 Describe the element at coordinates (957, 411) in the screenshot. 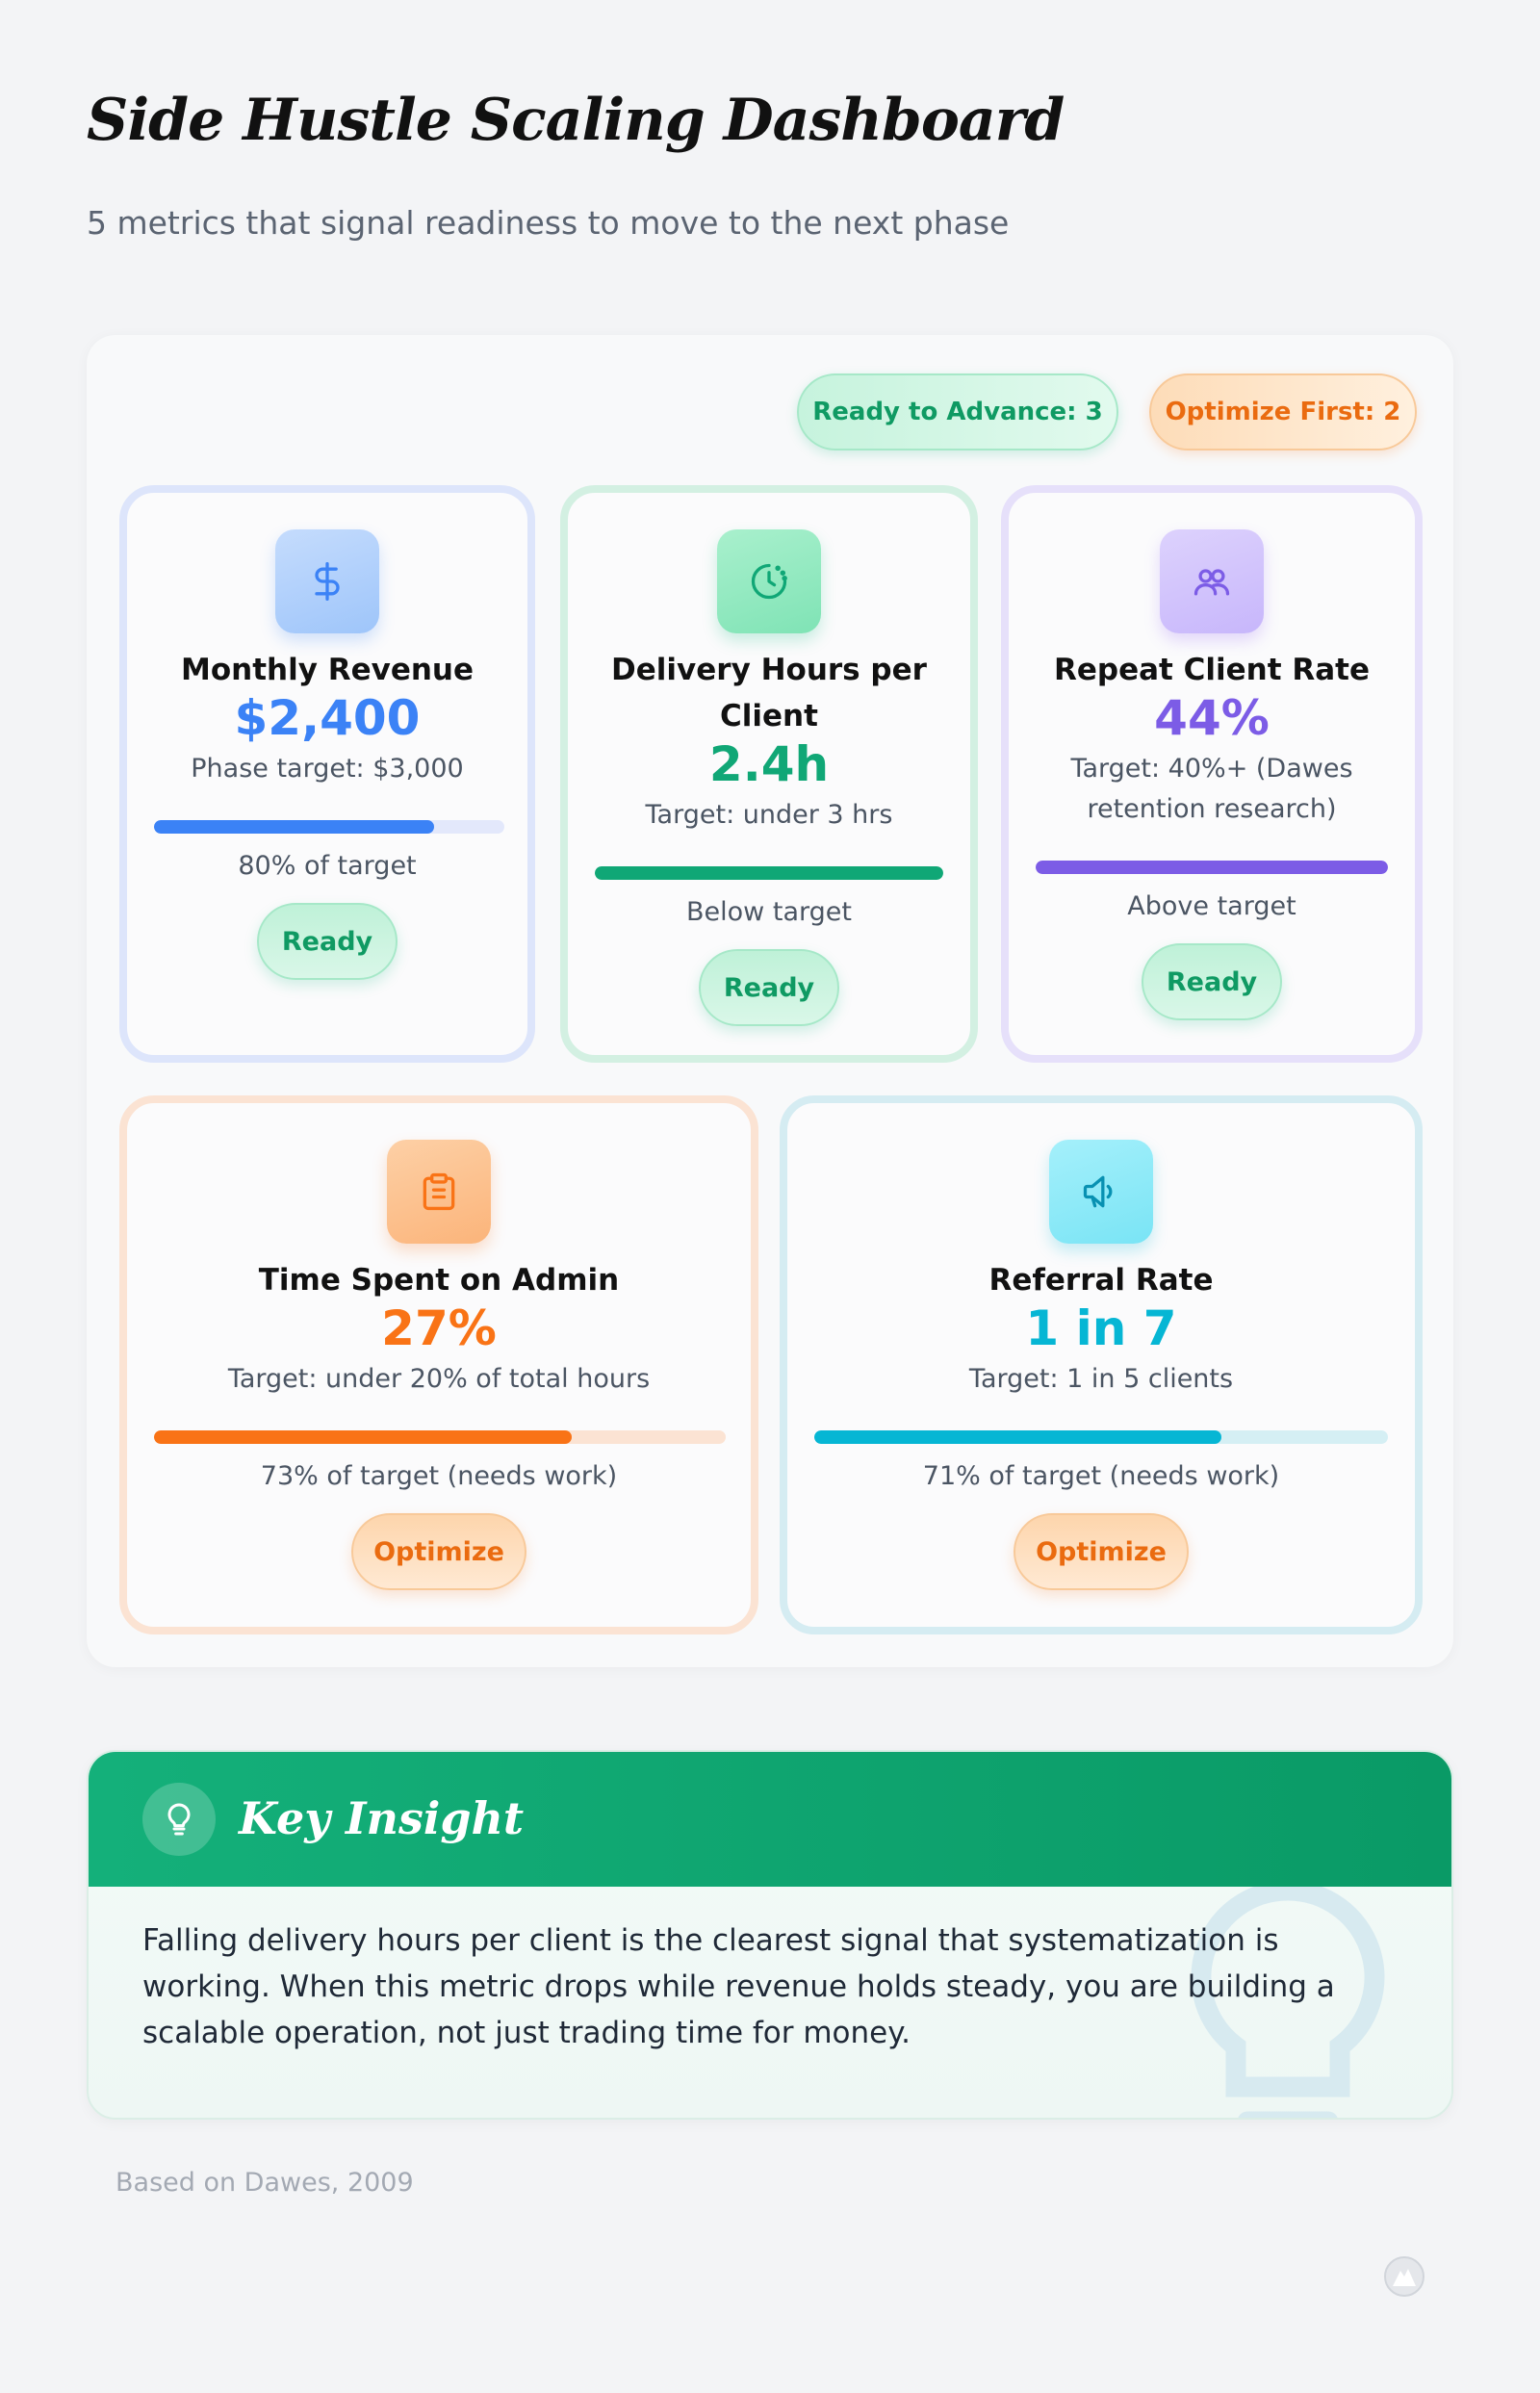

I see `ready-count-badge: Ready to Advance: 3` at that location.